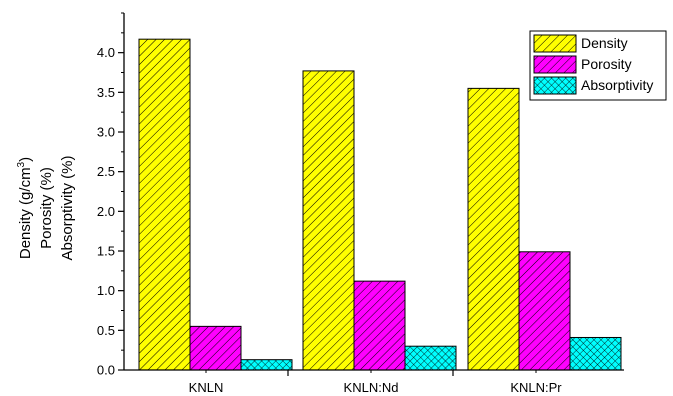 Image resolution: width=673 pixels, height=396 pixels. I want to click on bar-density-knln-nd, so click(328, 220).